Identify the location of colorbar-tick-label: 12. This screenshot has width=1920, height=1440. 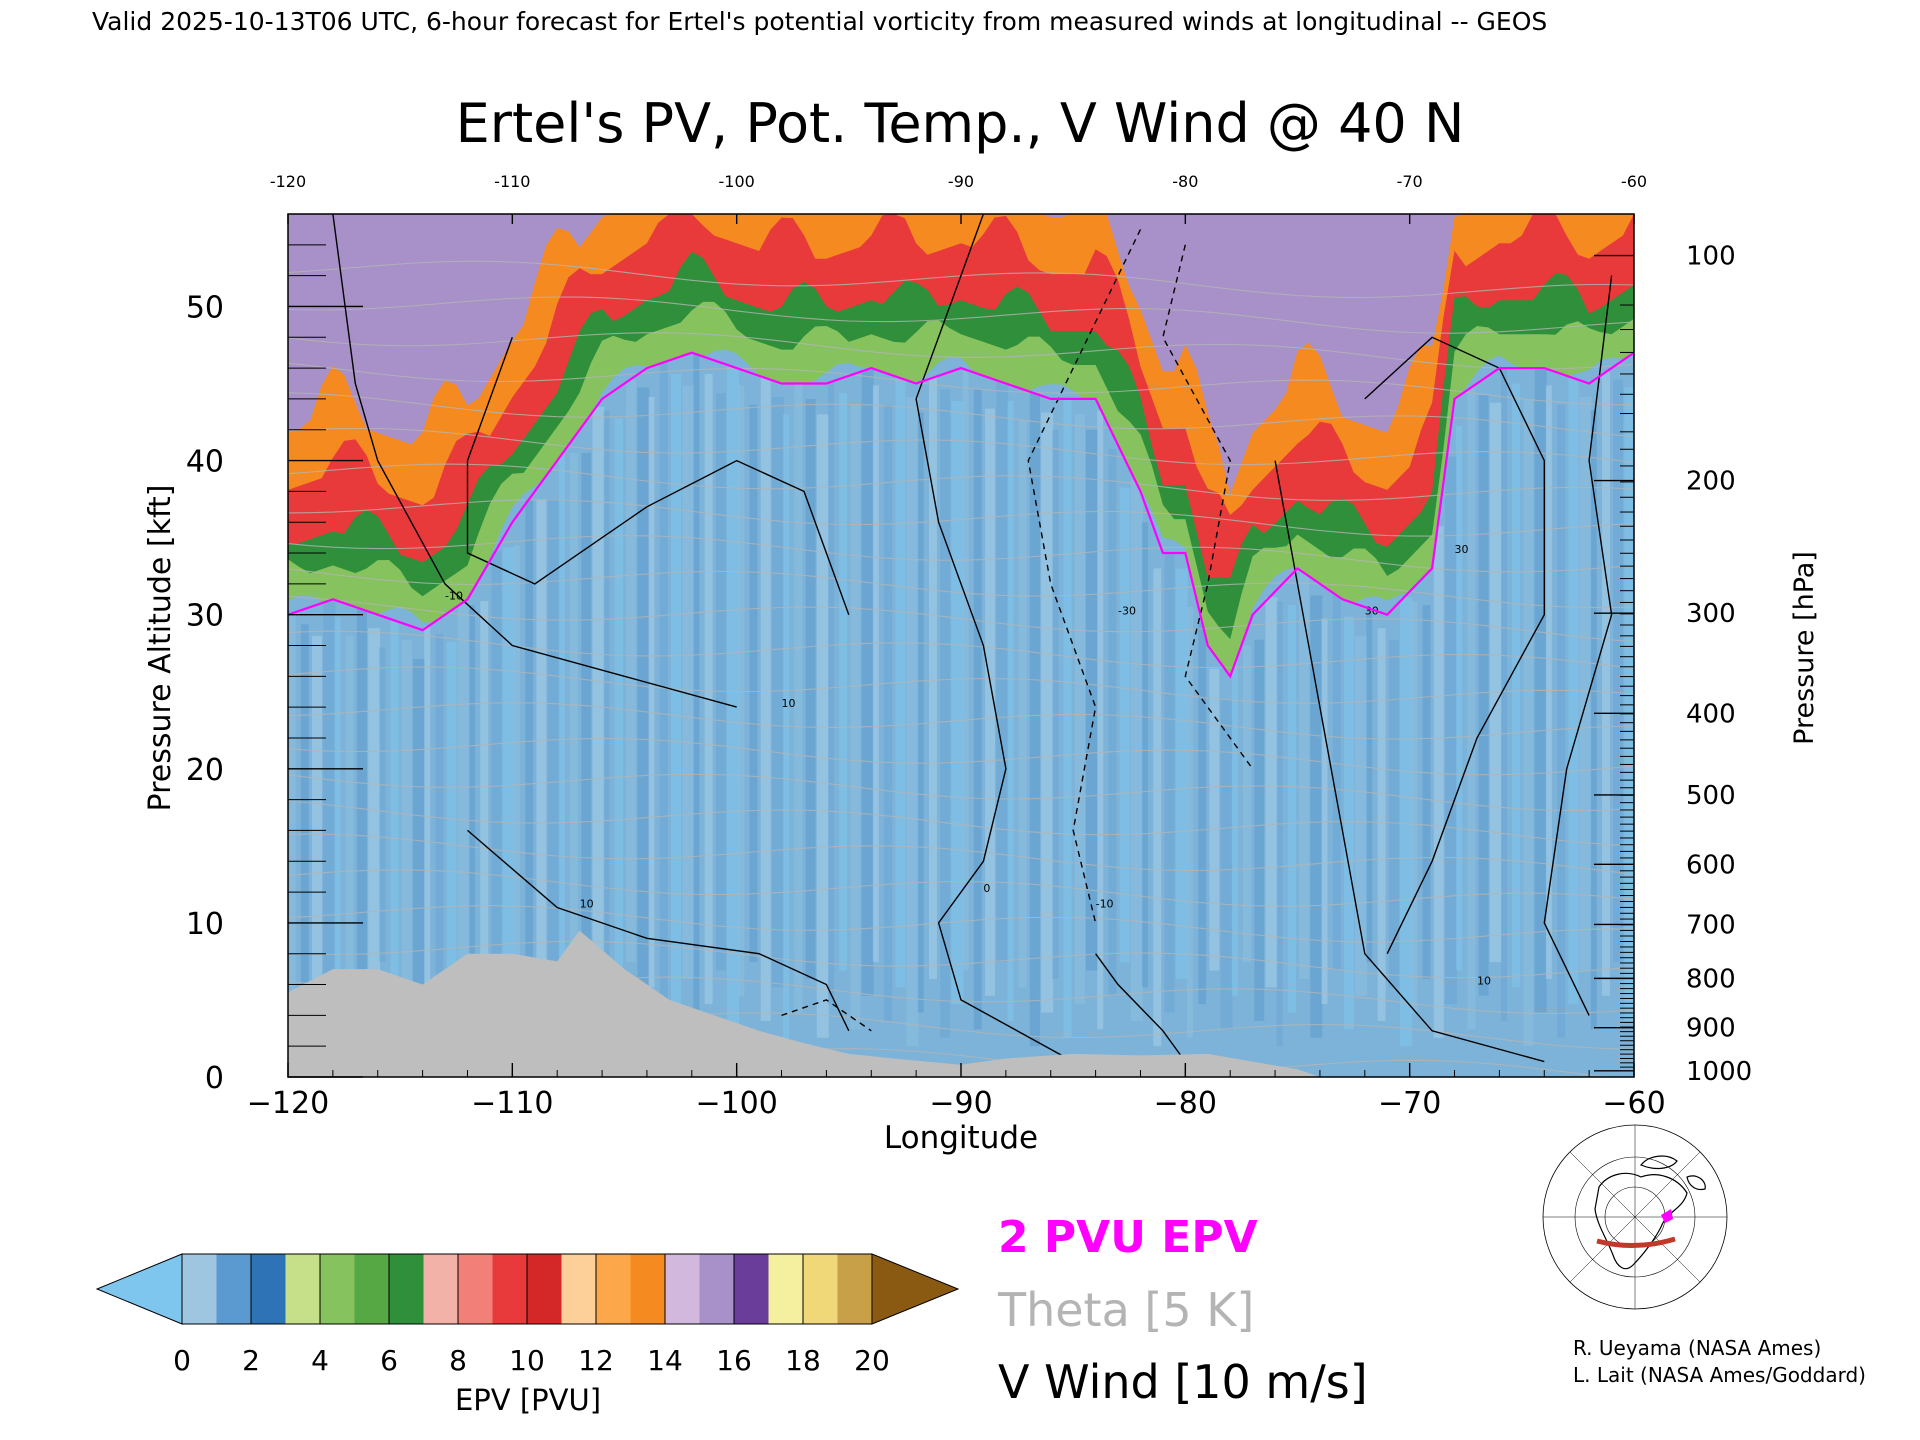
(596, 1360).